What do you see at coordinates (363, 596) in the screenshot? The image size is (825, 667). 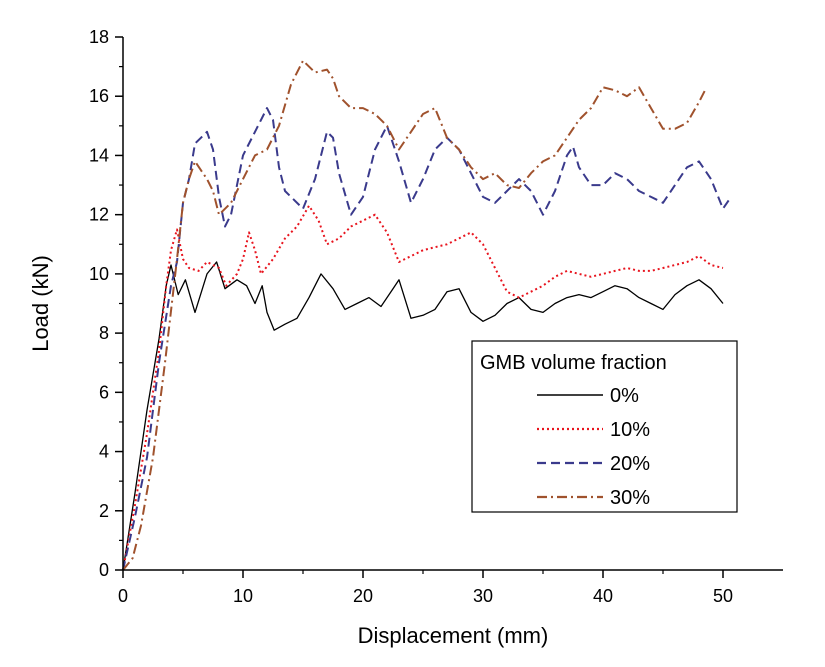 I see `x-tick-label: 20` at bounding box center [363, 596].